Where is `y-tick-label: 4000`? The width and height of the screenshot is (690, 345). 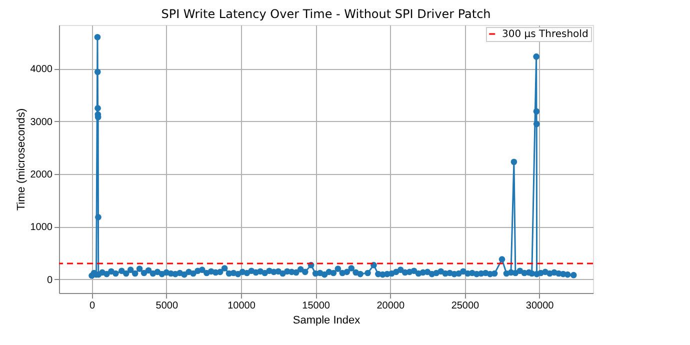
y-tick-label: 4000 is located at coordinates (41, 70).